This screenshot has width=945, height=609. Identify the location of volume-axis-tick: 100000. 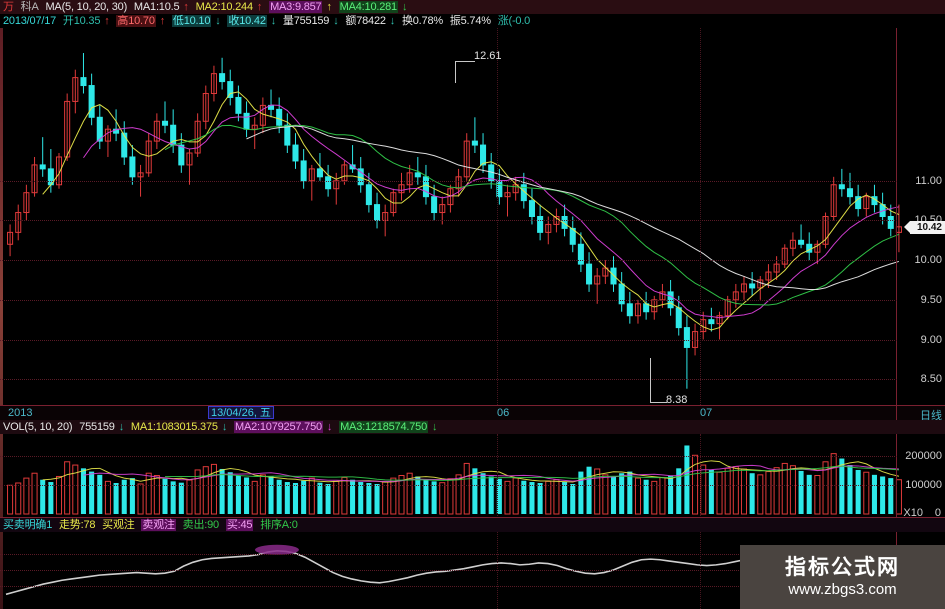
(923, 485).